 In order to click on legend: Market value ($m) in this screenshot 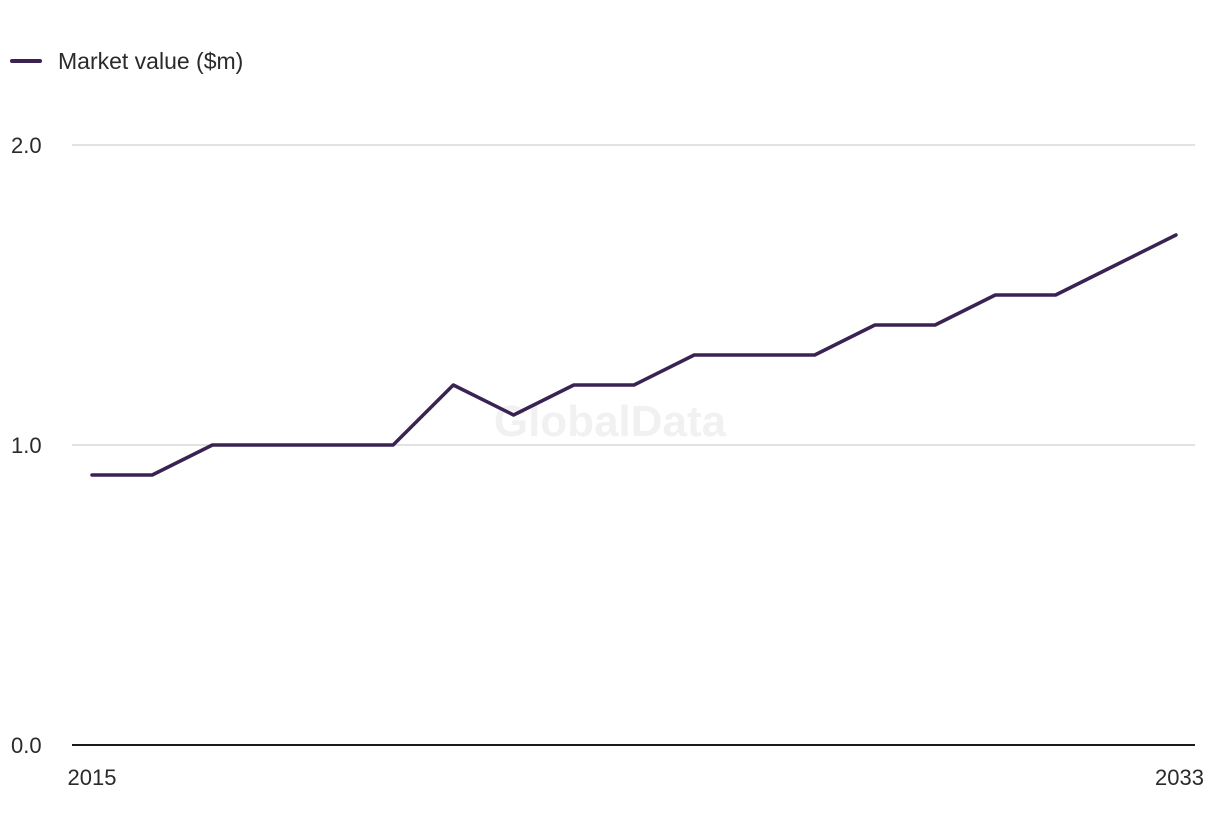, I will do `click(126, 61)`.